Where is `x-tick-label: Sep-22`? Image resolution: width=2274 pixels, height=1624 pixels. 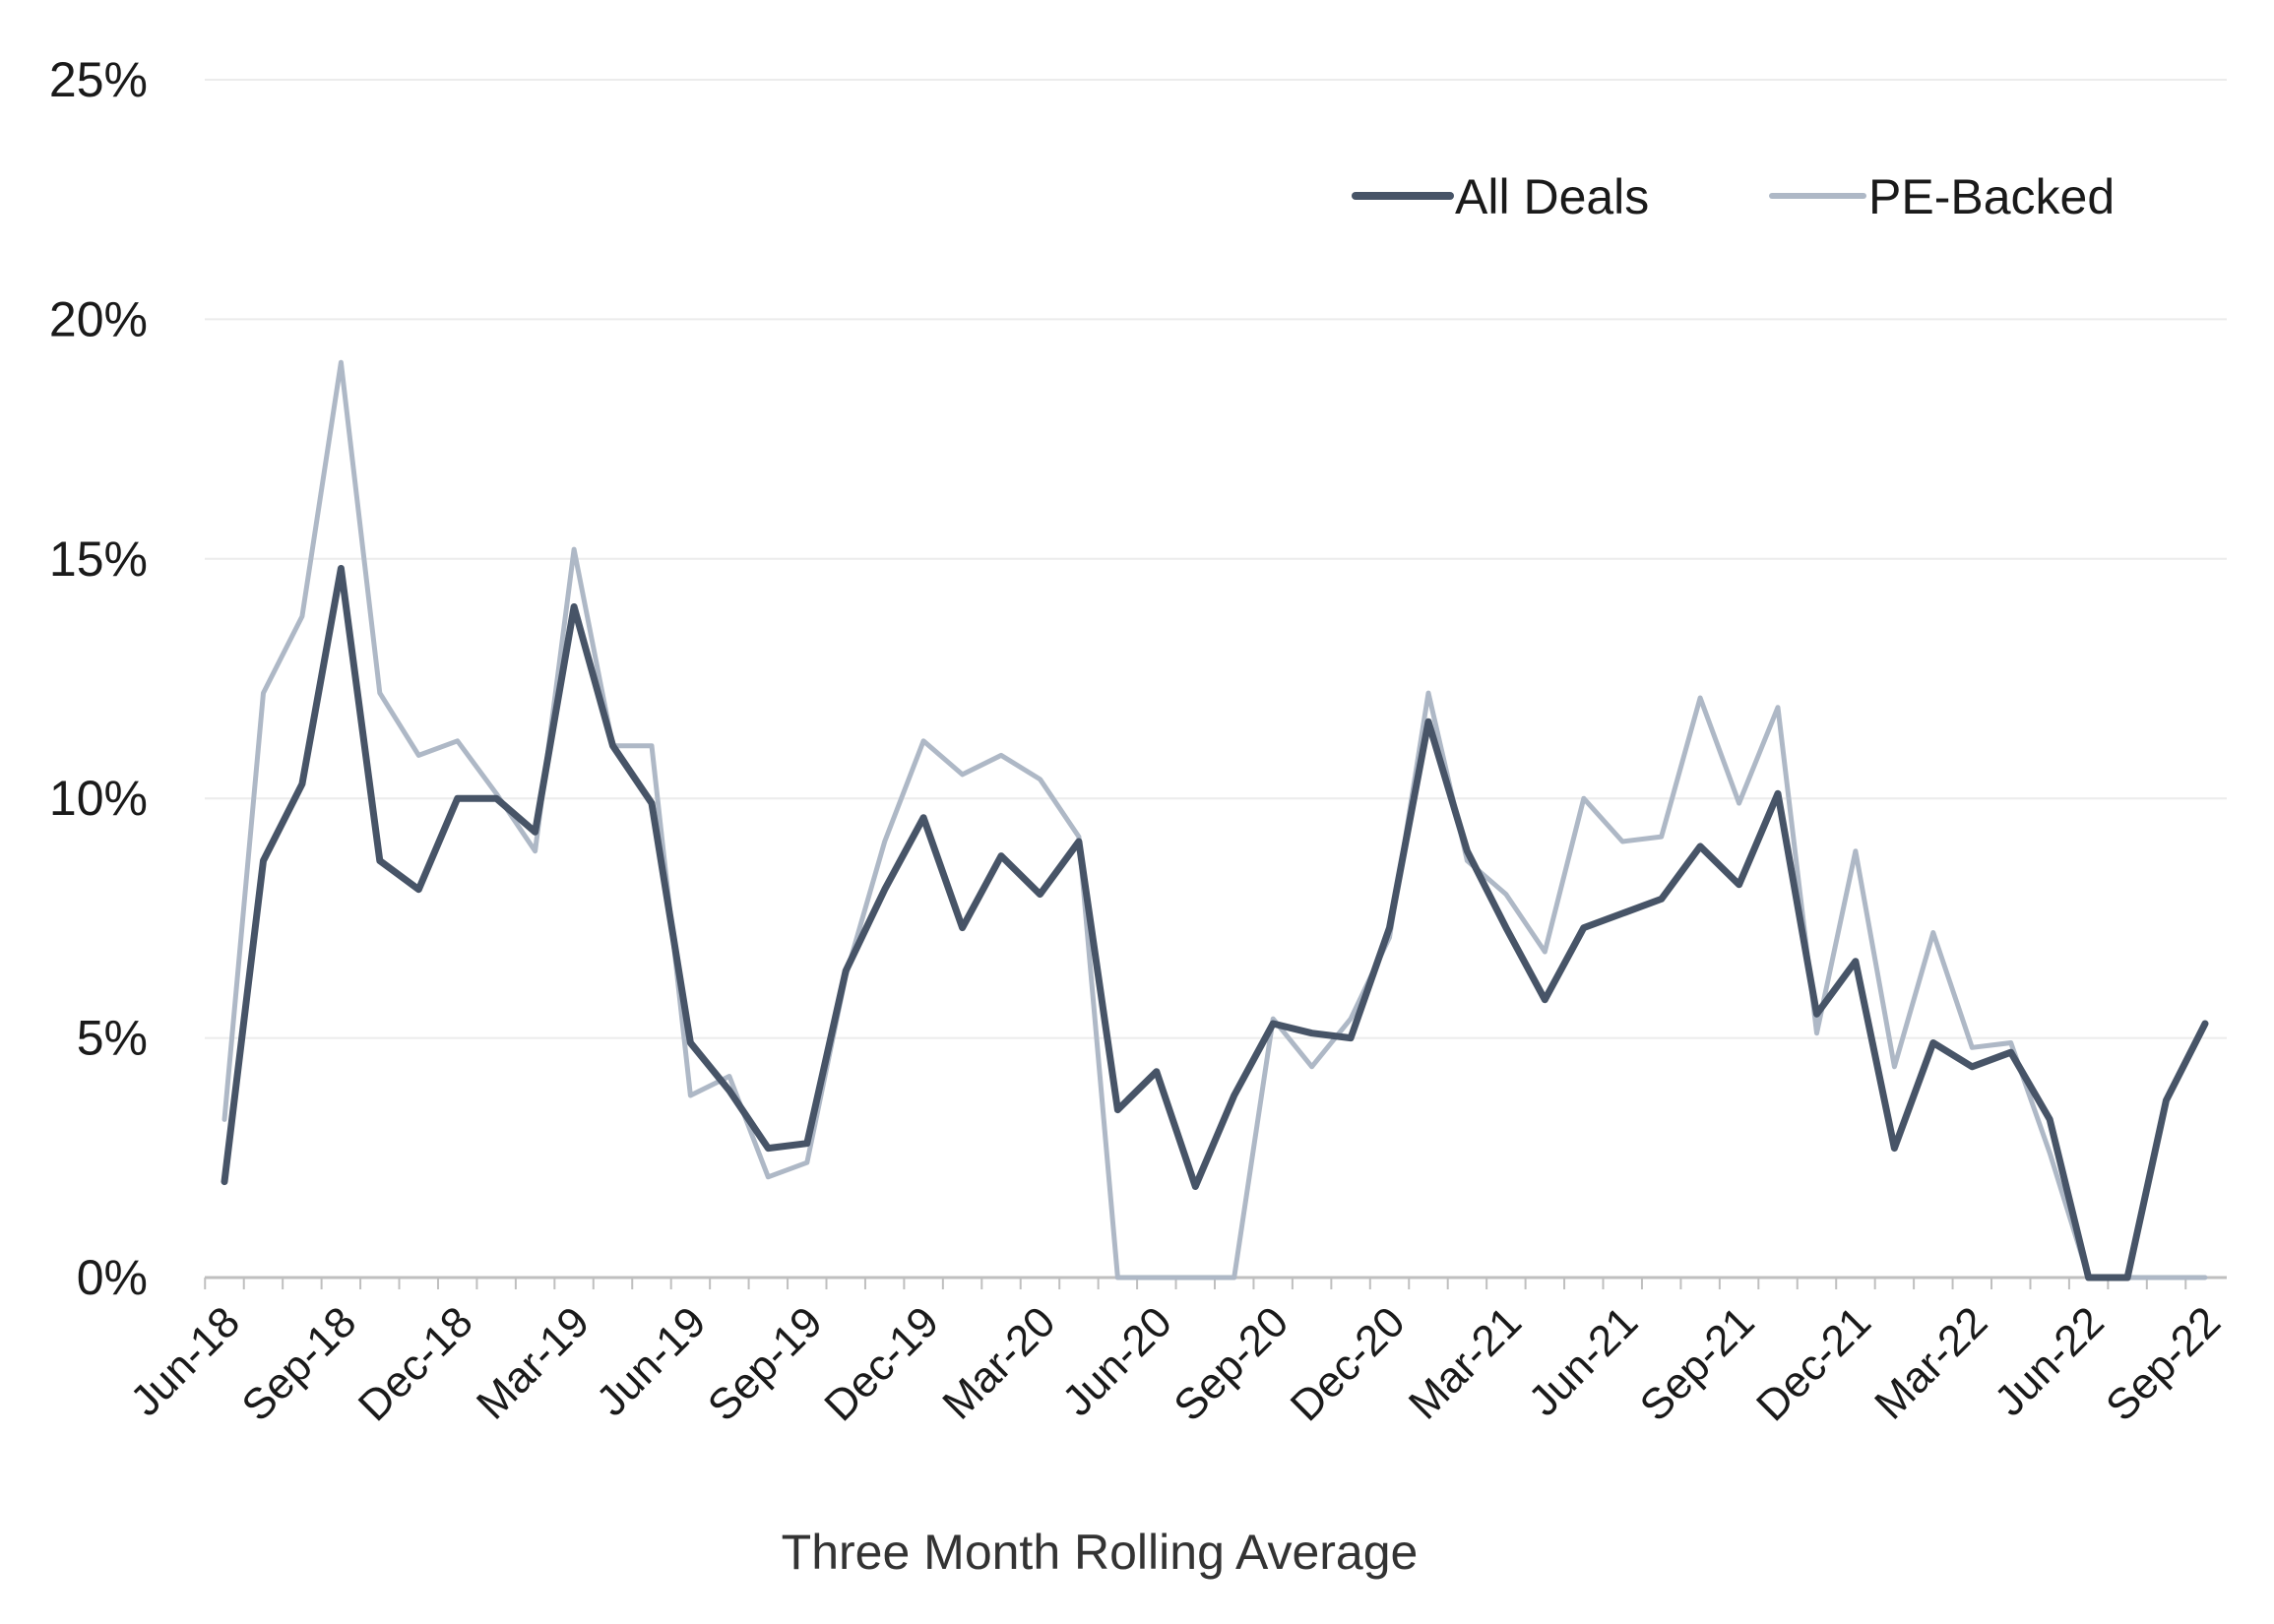
x-tick-label: Sep-22 is located at coordinates (2163, 1363).